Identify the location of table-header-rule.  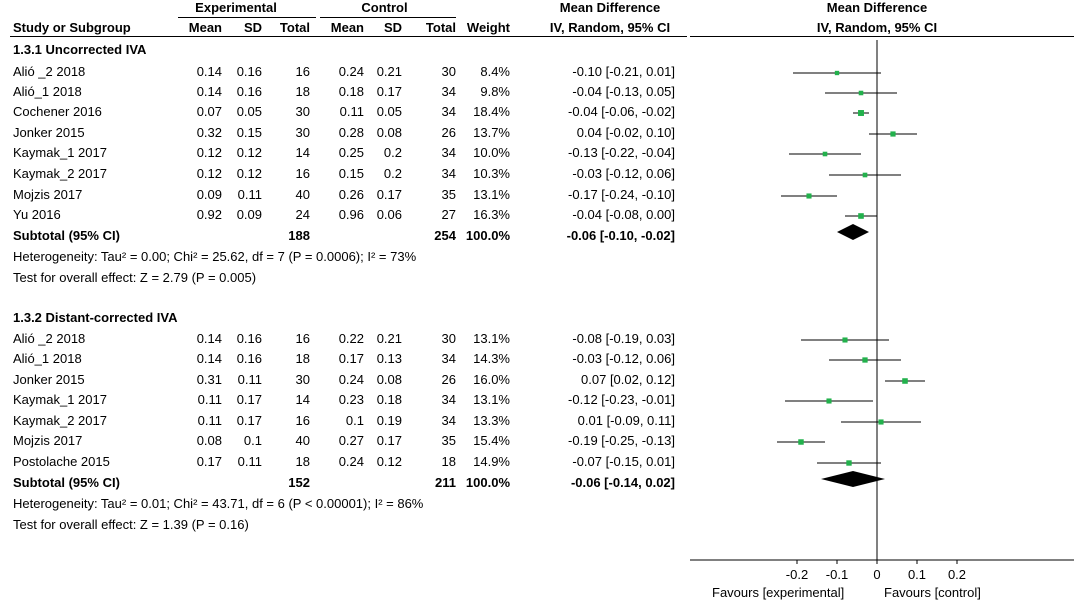
(348, 36).